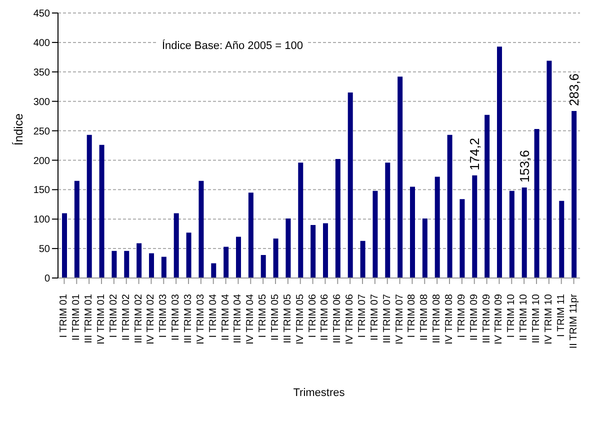  I want to click on x-tick-label: II TRIM 10, so click(524, 317).